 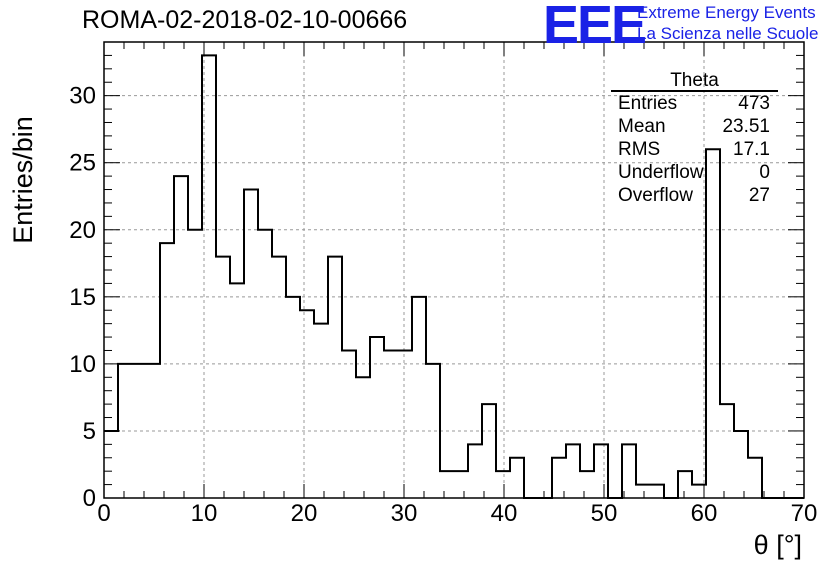 I want to click on x-tick-label: 60, so click(x=704, y=513).